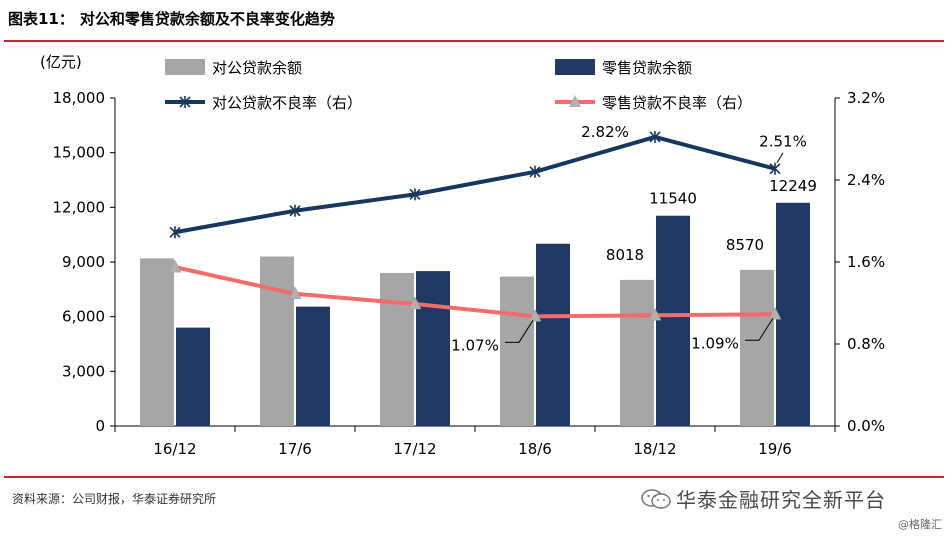  Describe the element at coordinates (295, 449) in the screenshot. I see `x-tick-label: 17/6` at that location.